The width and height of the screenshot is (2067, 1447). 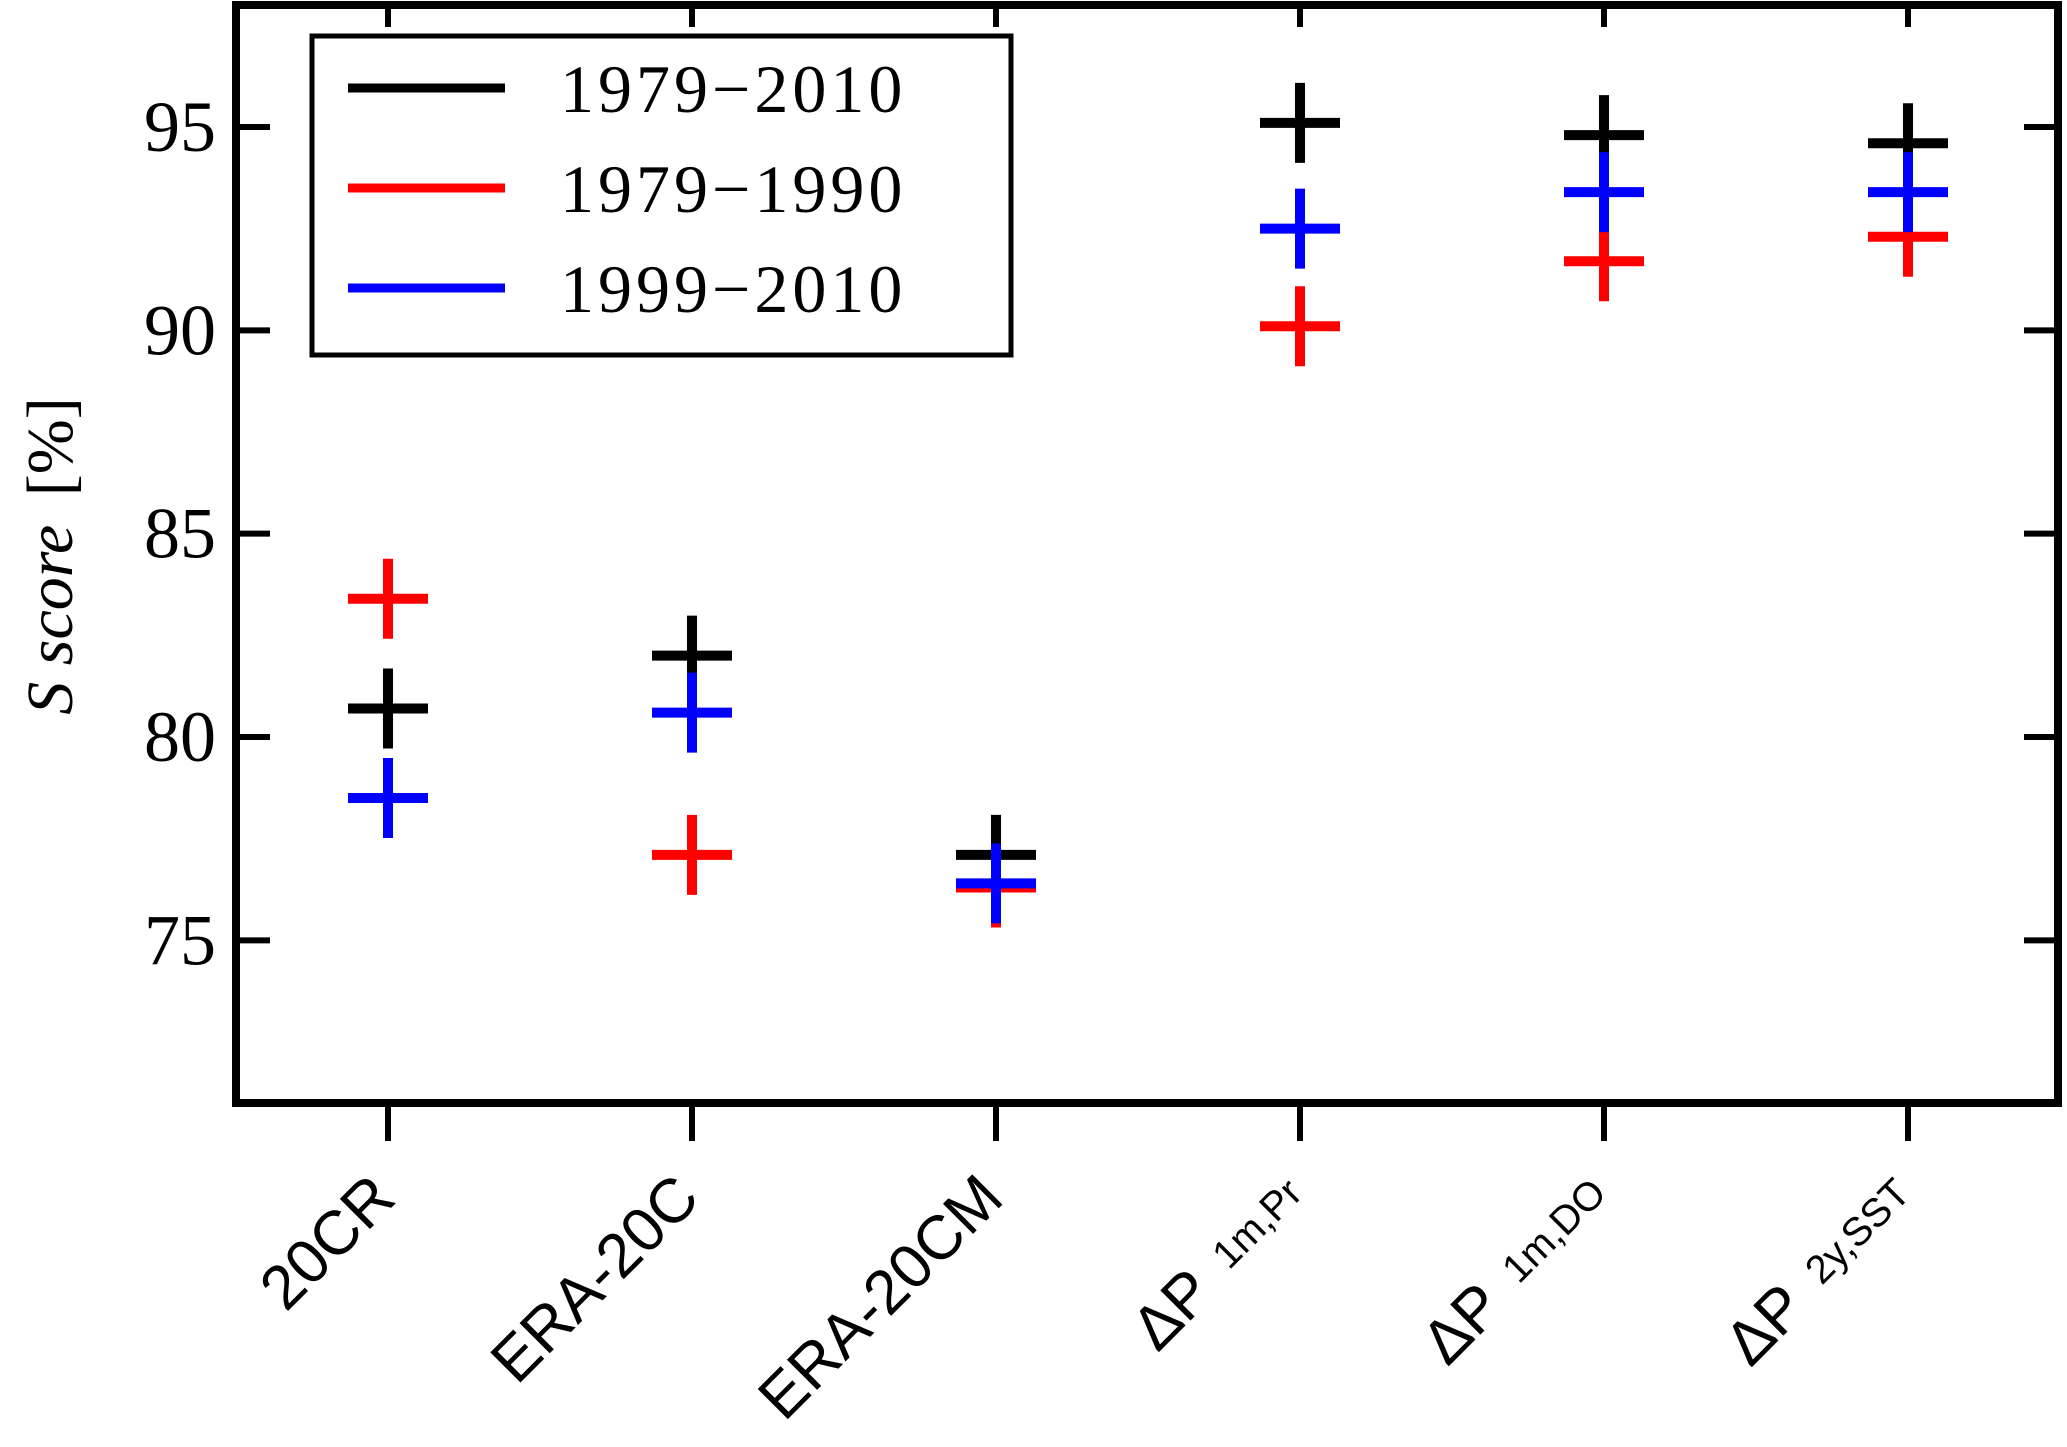 I want to click on x-tick-label: ERA-20CM, so click(x=880, y=1297).